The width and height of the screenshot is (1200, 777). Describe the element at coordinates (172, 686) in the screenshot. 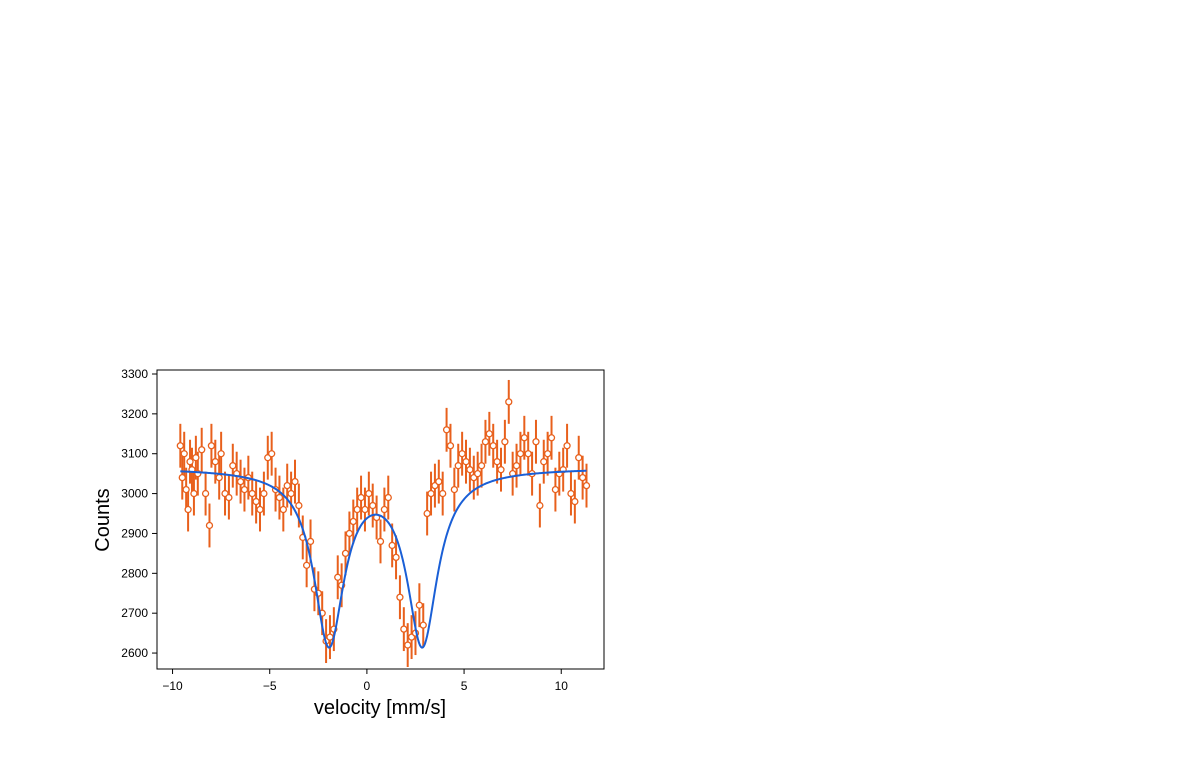

I see `x-tick-label: −10` at that location.